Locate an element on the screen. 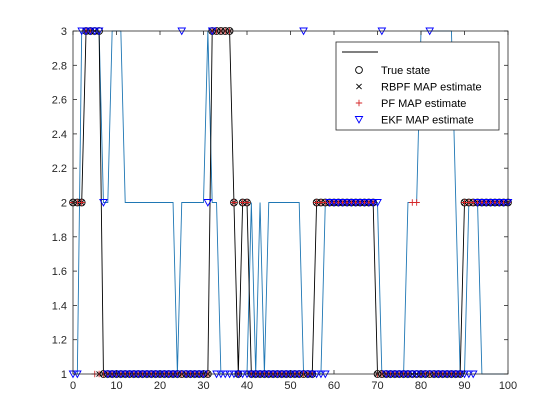  x-tick-label: 90 is located at coordinates (464, 386).